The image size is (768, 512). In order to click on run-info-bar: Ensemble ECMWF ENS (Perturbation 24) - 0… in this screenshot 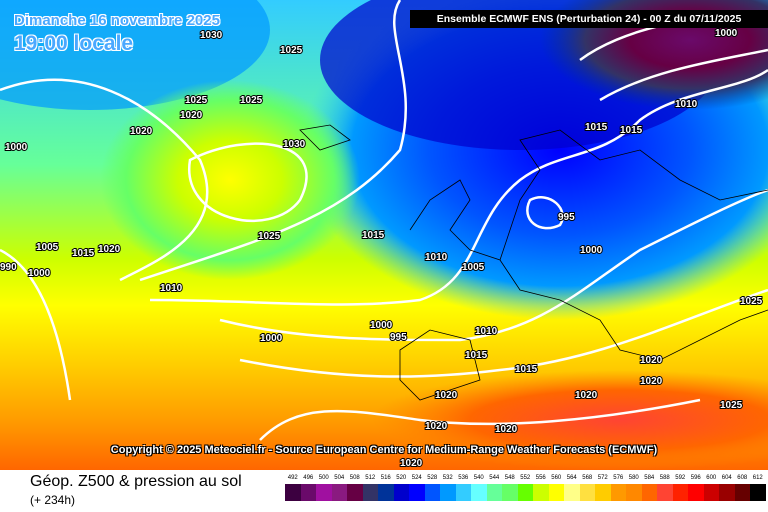, I will do `click(589, 19)`.